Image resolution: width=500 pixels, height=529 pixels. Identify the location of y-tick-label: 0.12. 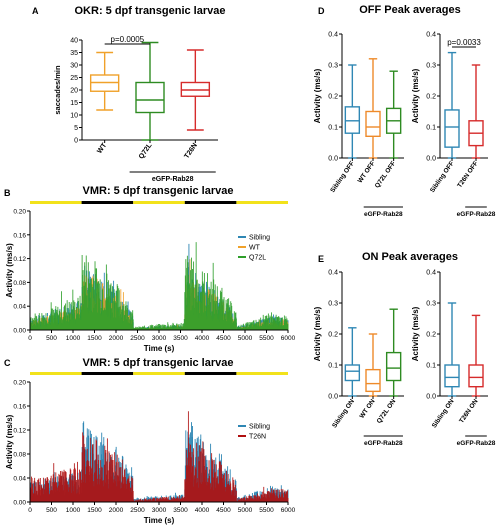
(19, 431).